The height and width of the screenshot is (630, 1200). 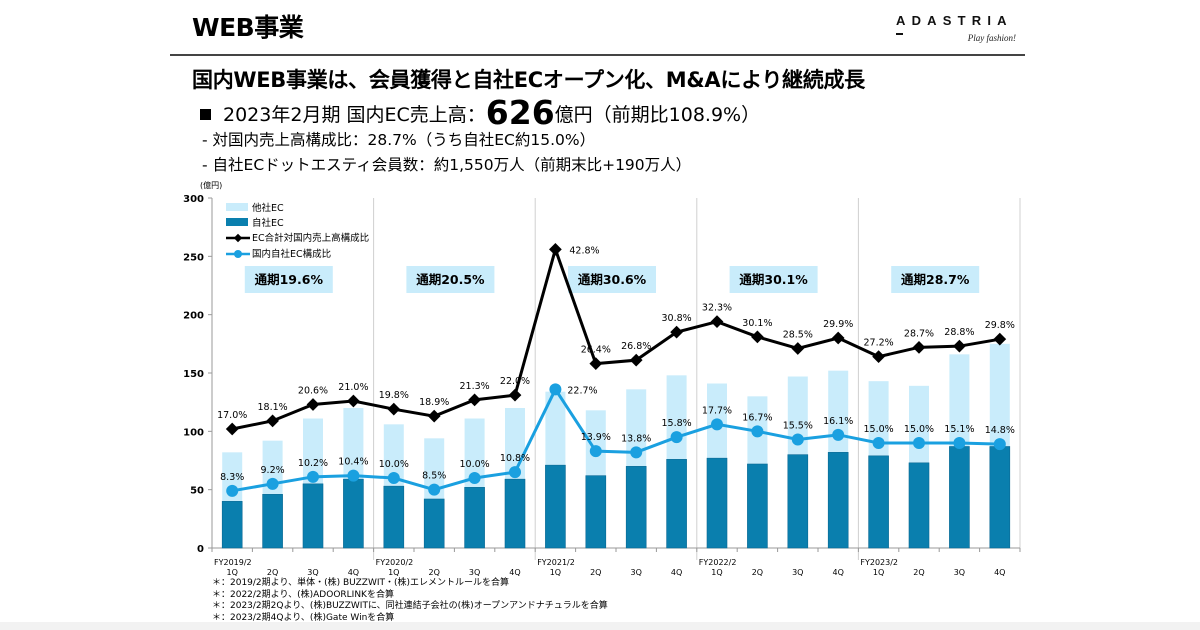 I want to click on own-ratio-label: 8.5%, so click(x=434, y=476).